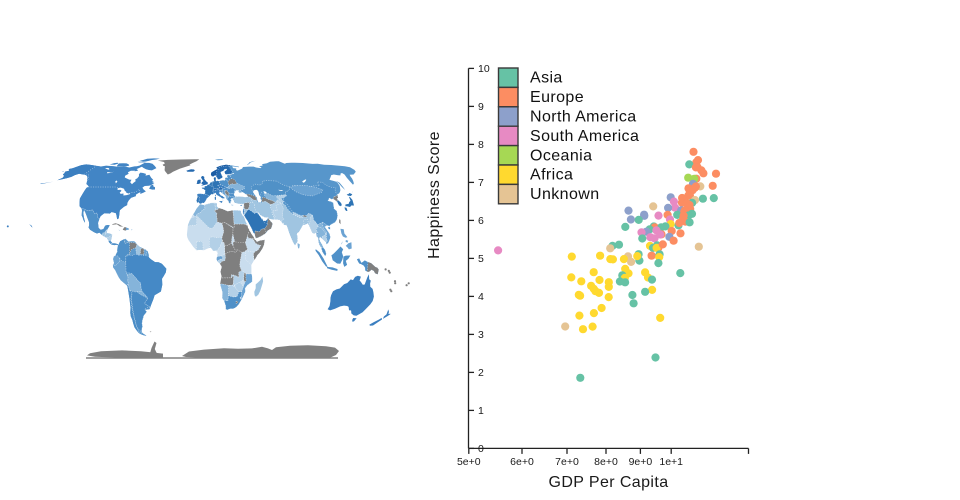 This screenshot has width=960, height=500. What do you see at coordinates (481, 373) in the screenshot?
I see `svg-text: 2` at bounding box center [481, 373].